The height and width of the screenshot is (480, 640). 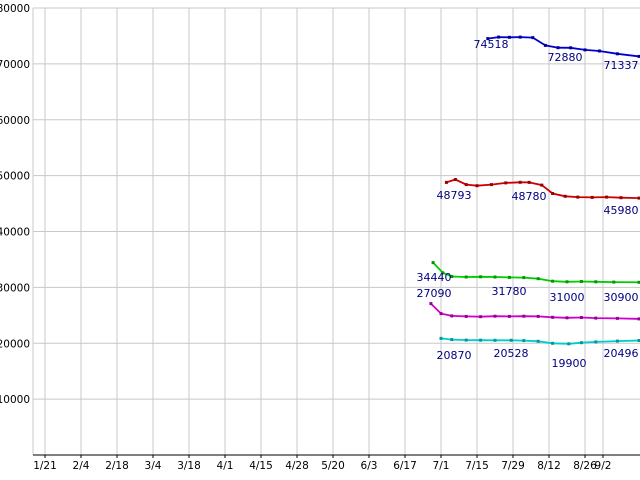 I want to click on y-axis-label: 70000, so click(x=15, y=65).